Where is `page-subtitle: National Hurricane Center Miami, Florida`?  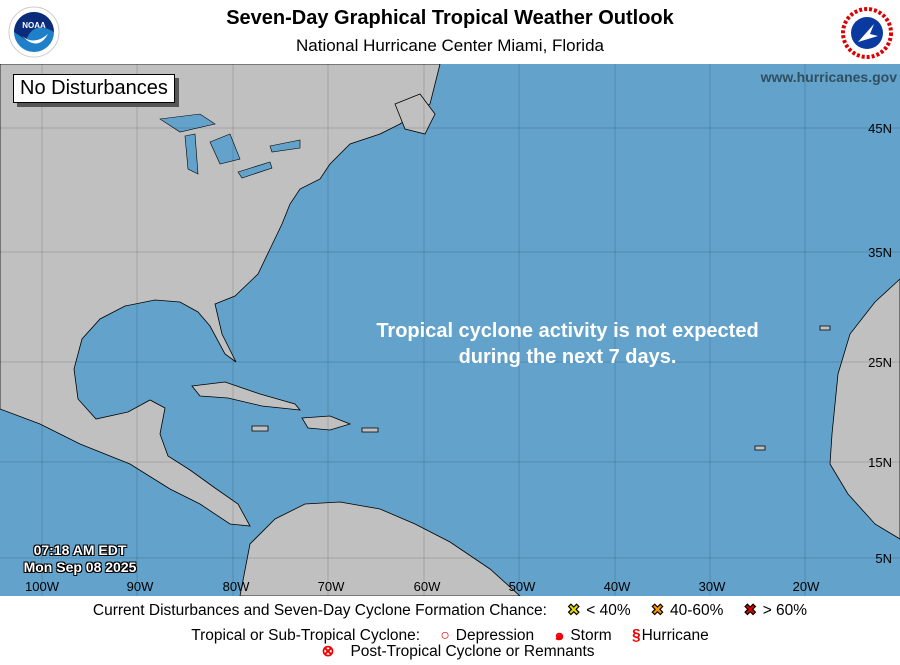 page-subtitle: National Hurricane Center Miami, Florida is located at coordinates (449, 45).